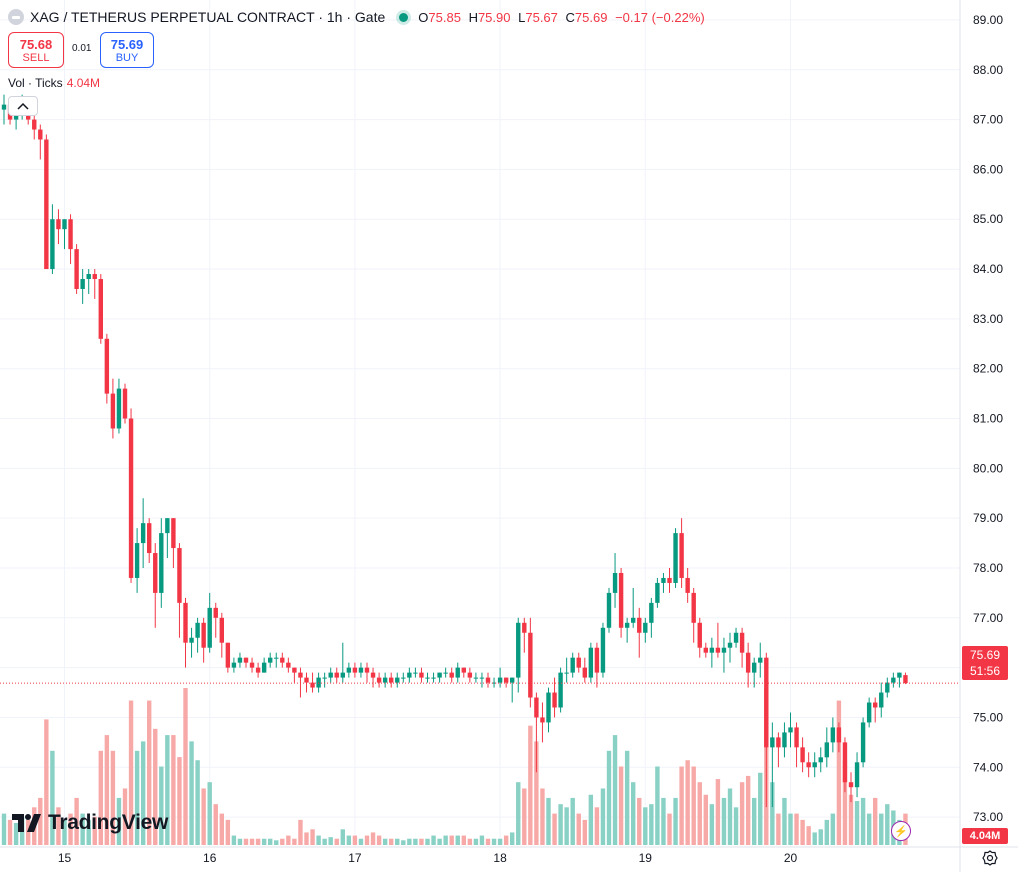 The width and height of the screenshot is (1018, 872). I want to click on price-tick-label: 74.00, so click(988, 767).